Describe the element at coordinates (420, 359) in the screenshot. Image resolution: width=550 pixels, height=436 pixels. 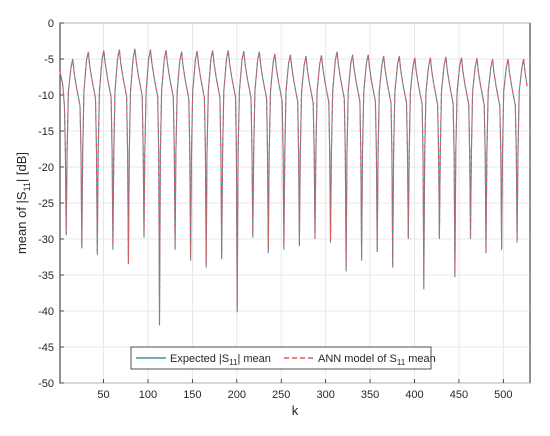
I see `legend-ann-tail: mean` at that location.